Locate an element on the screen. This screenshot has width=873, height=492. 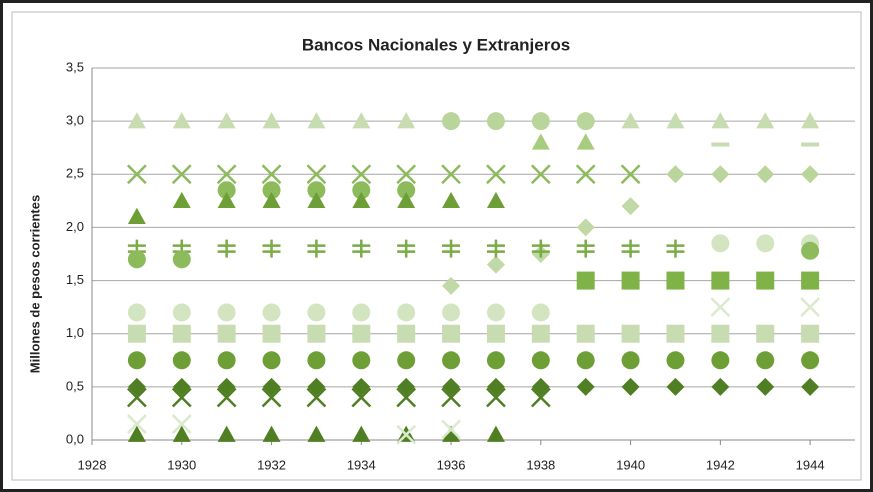
x-tick-label: 1938 is located at coordinates (540, 464).